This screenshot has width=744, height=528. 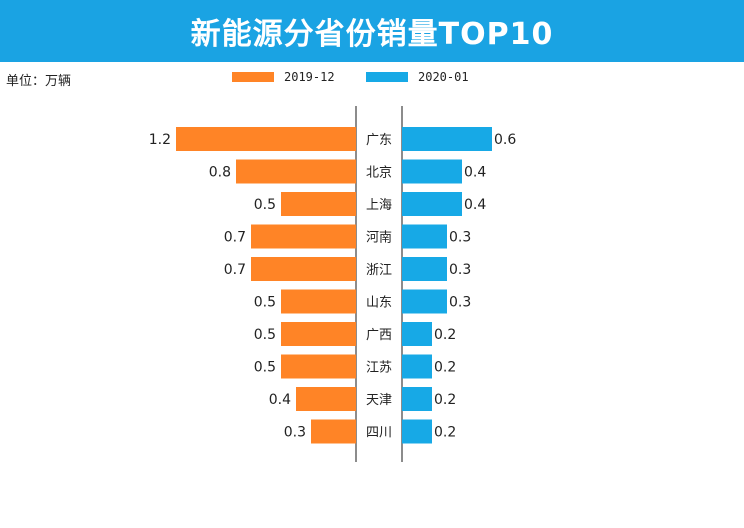 What do you see at coordinates (265, 205) in the screenshot?
I see `label-2019-12-2: 0.5` at bounding box center [265, 205].